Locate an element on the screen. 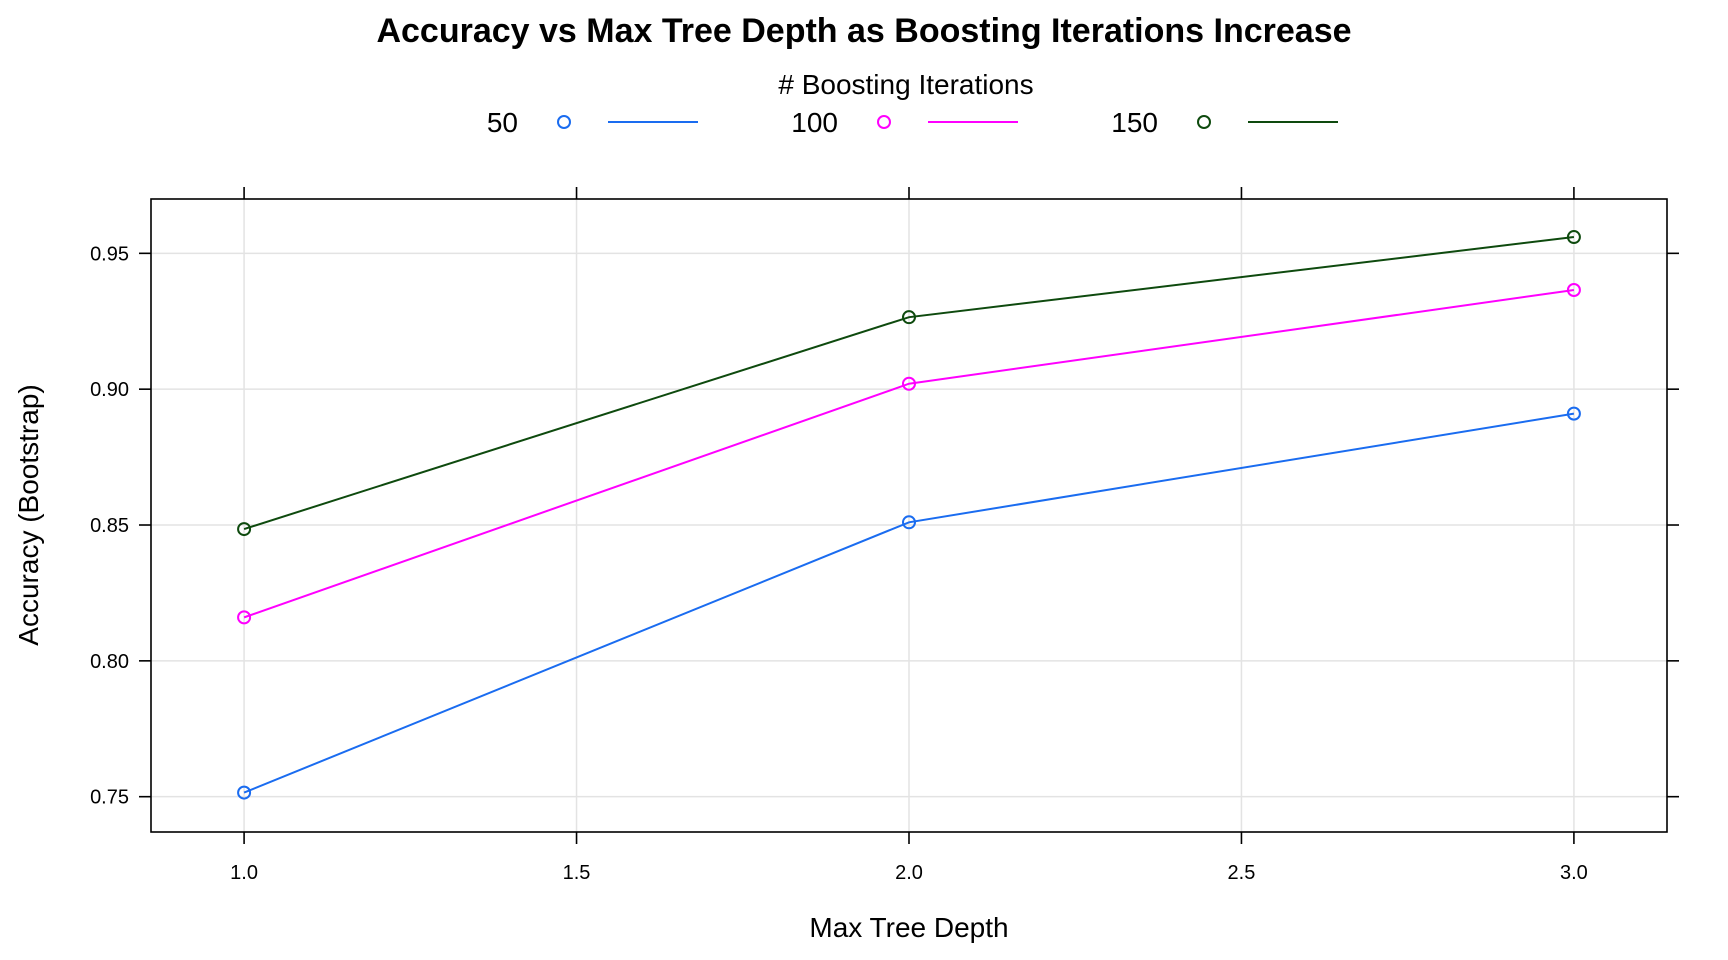  legend-label-150: 150 is located at coordinates (1134, 122).